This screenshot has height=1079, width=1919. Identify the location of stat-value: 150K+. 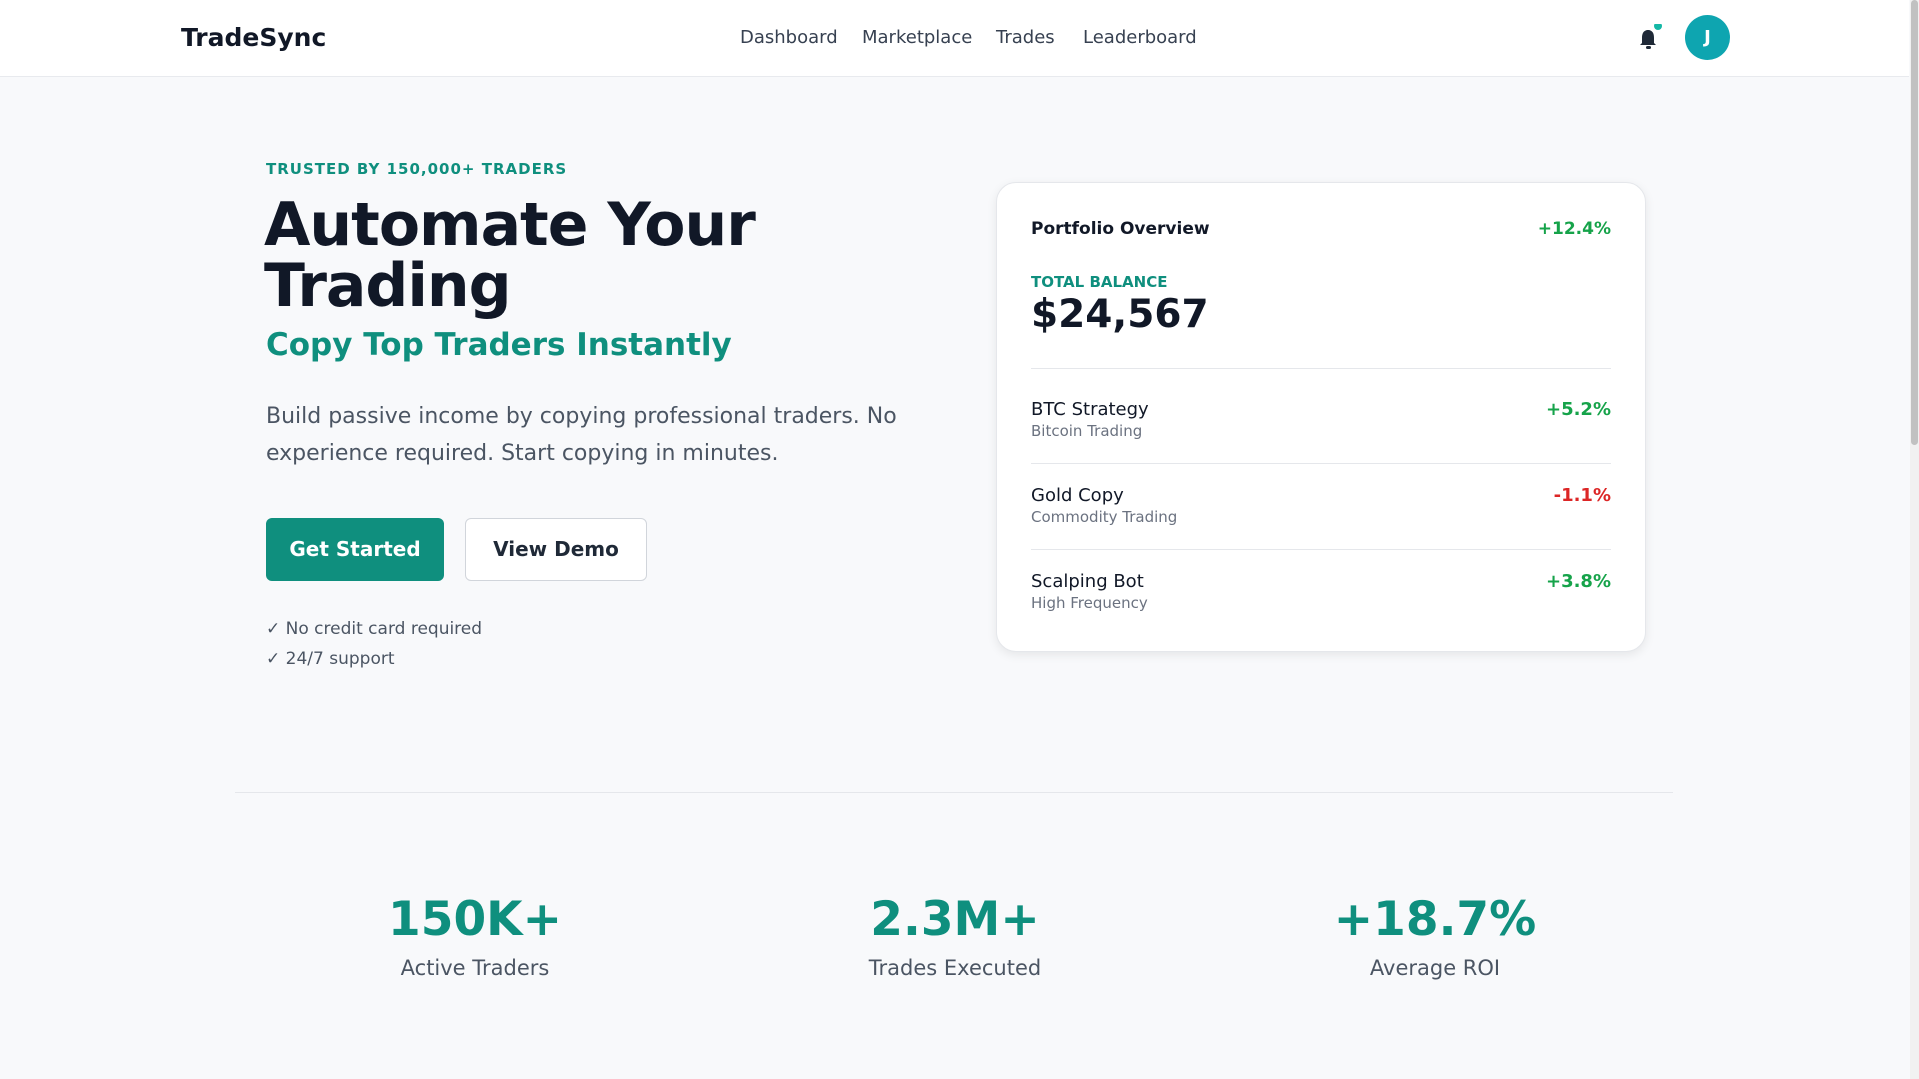
(475, 919).